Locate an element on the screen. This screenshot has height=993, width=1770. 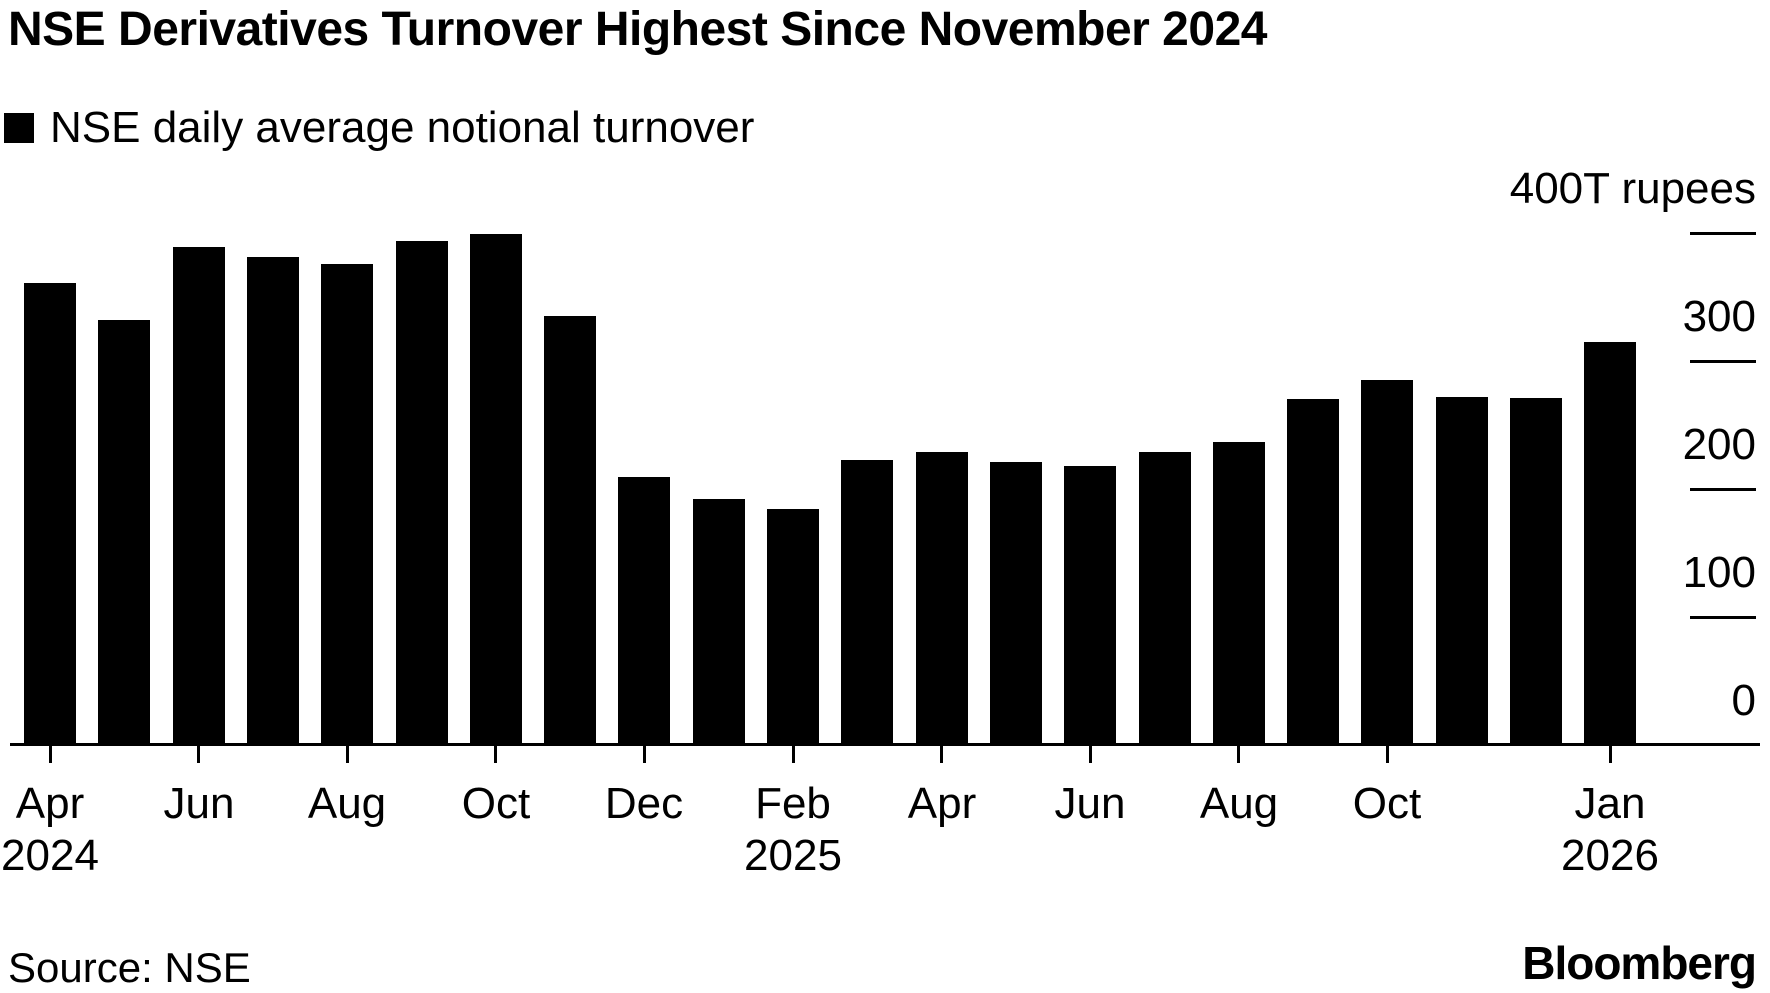
x-axis-line is located at coordinates (885, 744).